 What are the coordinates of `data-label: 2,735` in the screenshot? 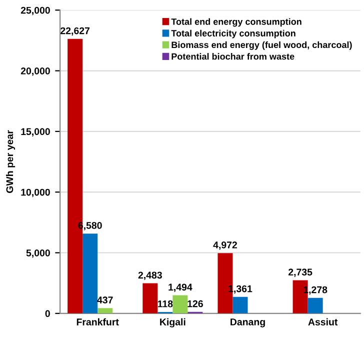 It's located at (300, 272).